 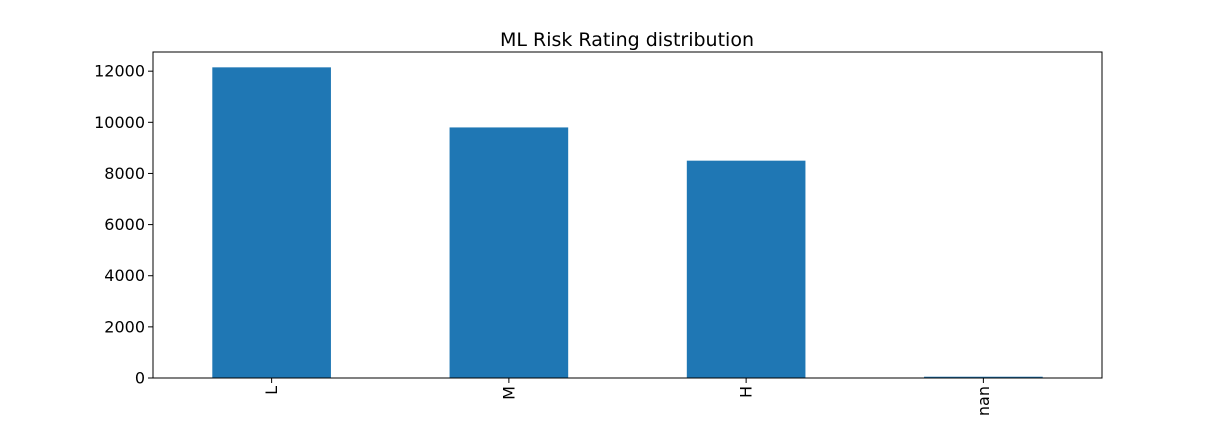 What do you see at coordinates (119, 71) in the screenshot?
I see `y-tick-label: 12000` at bounding box center [119, 71].